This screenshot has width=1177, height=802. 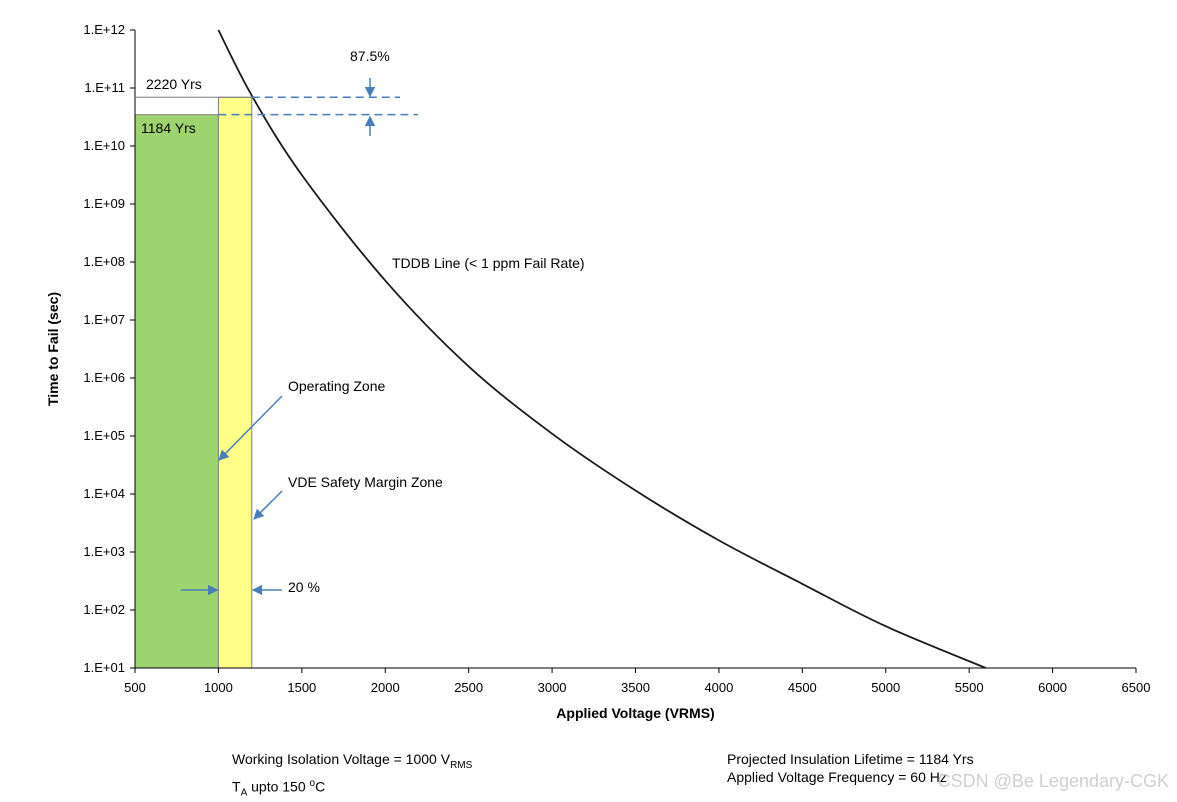 What do you see at coordinates (104, 261) in the screenshot?
I see `y-tick-label: 1.E+08` at bounding box center [104, 261].